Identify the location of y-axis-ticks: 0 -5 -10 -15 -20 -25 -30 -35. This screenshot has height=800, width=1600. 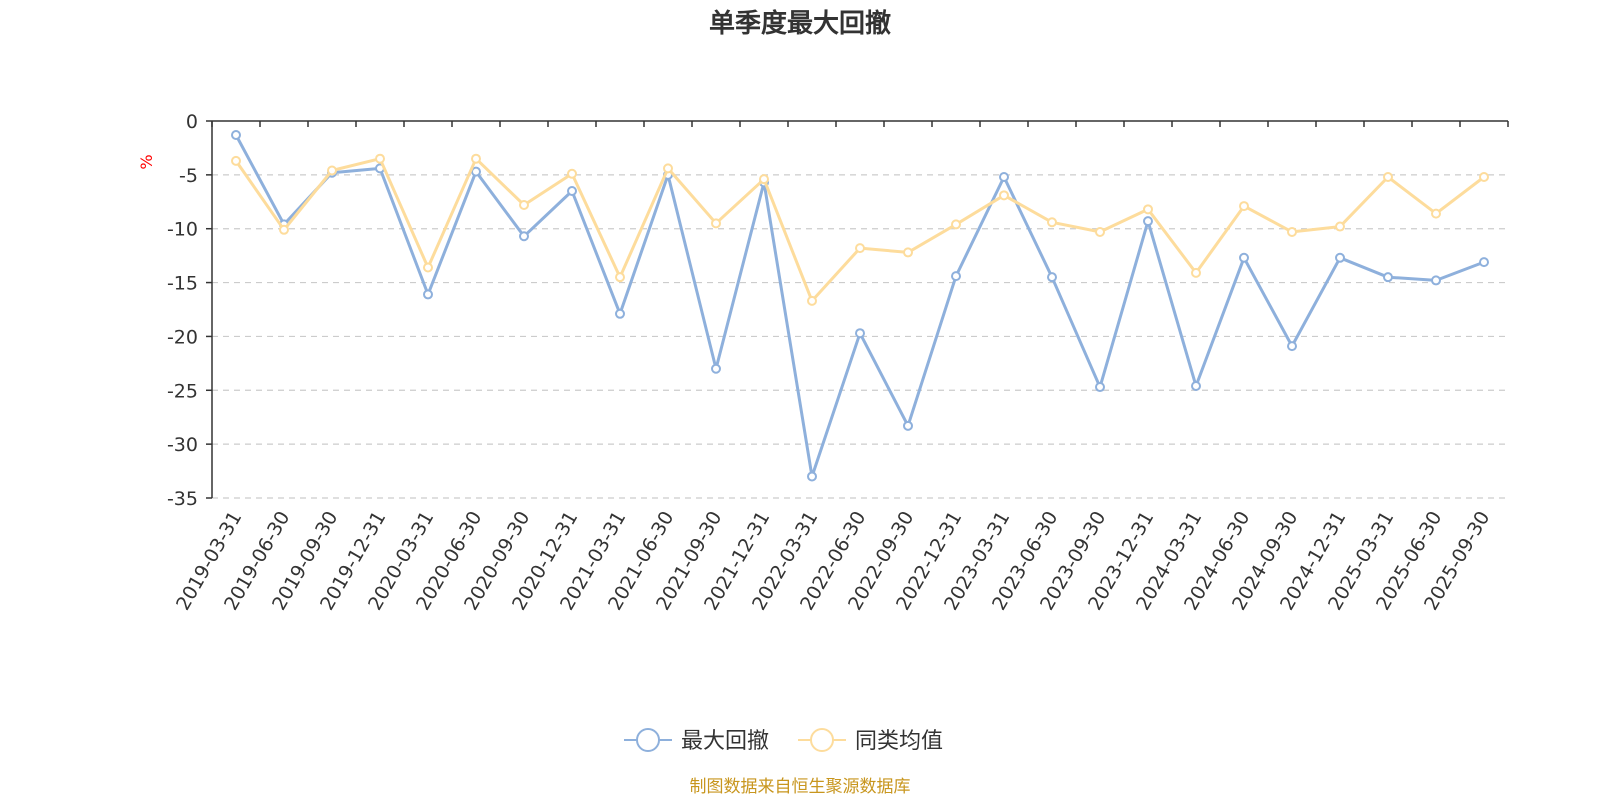
(189, 310).